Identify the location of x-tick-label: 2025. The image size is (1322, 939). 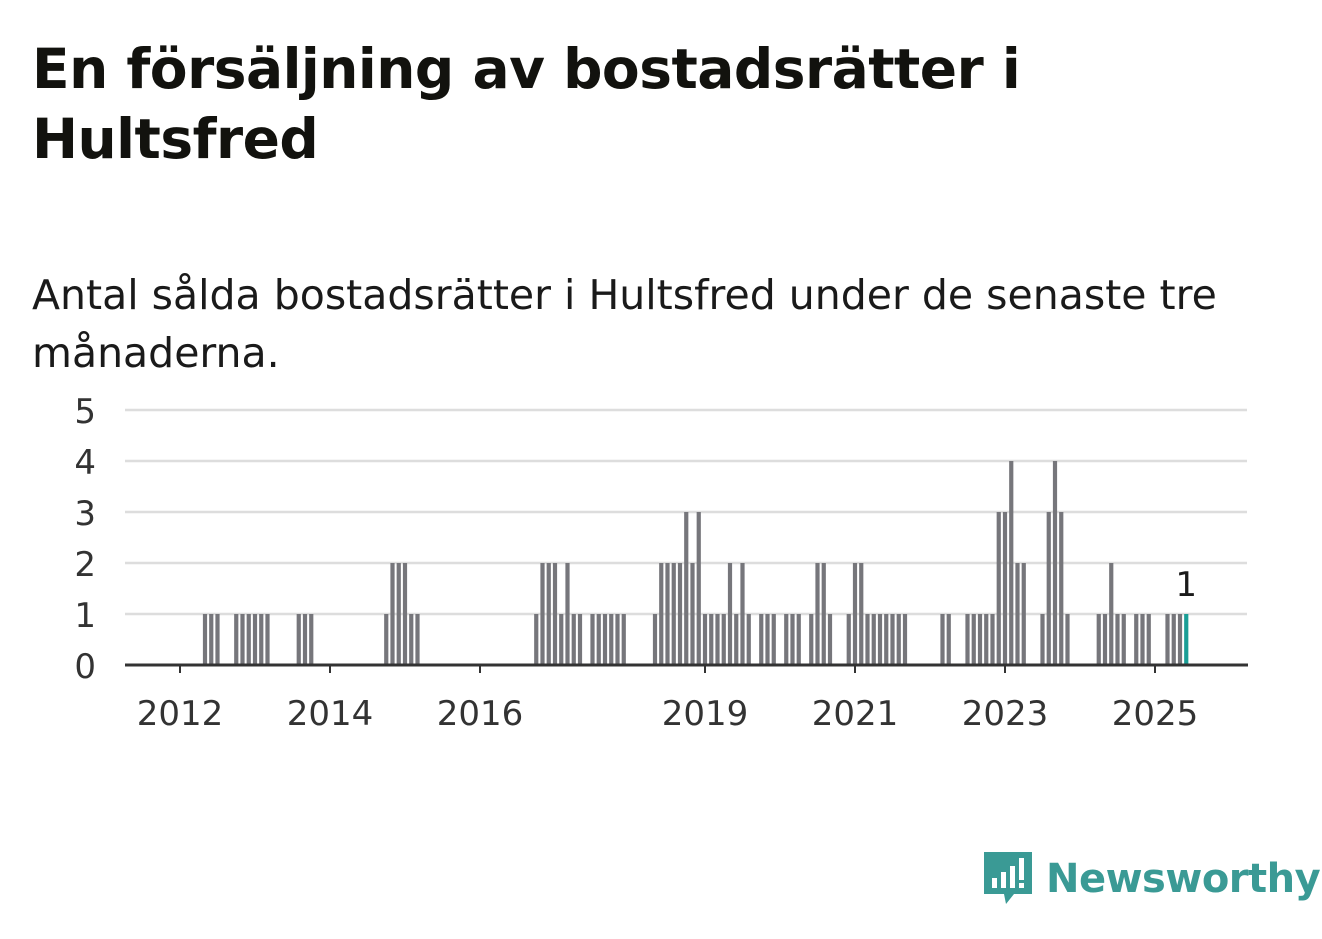
(1155, 714).